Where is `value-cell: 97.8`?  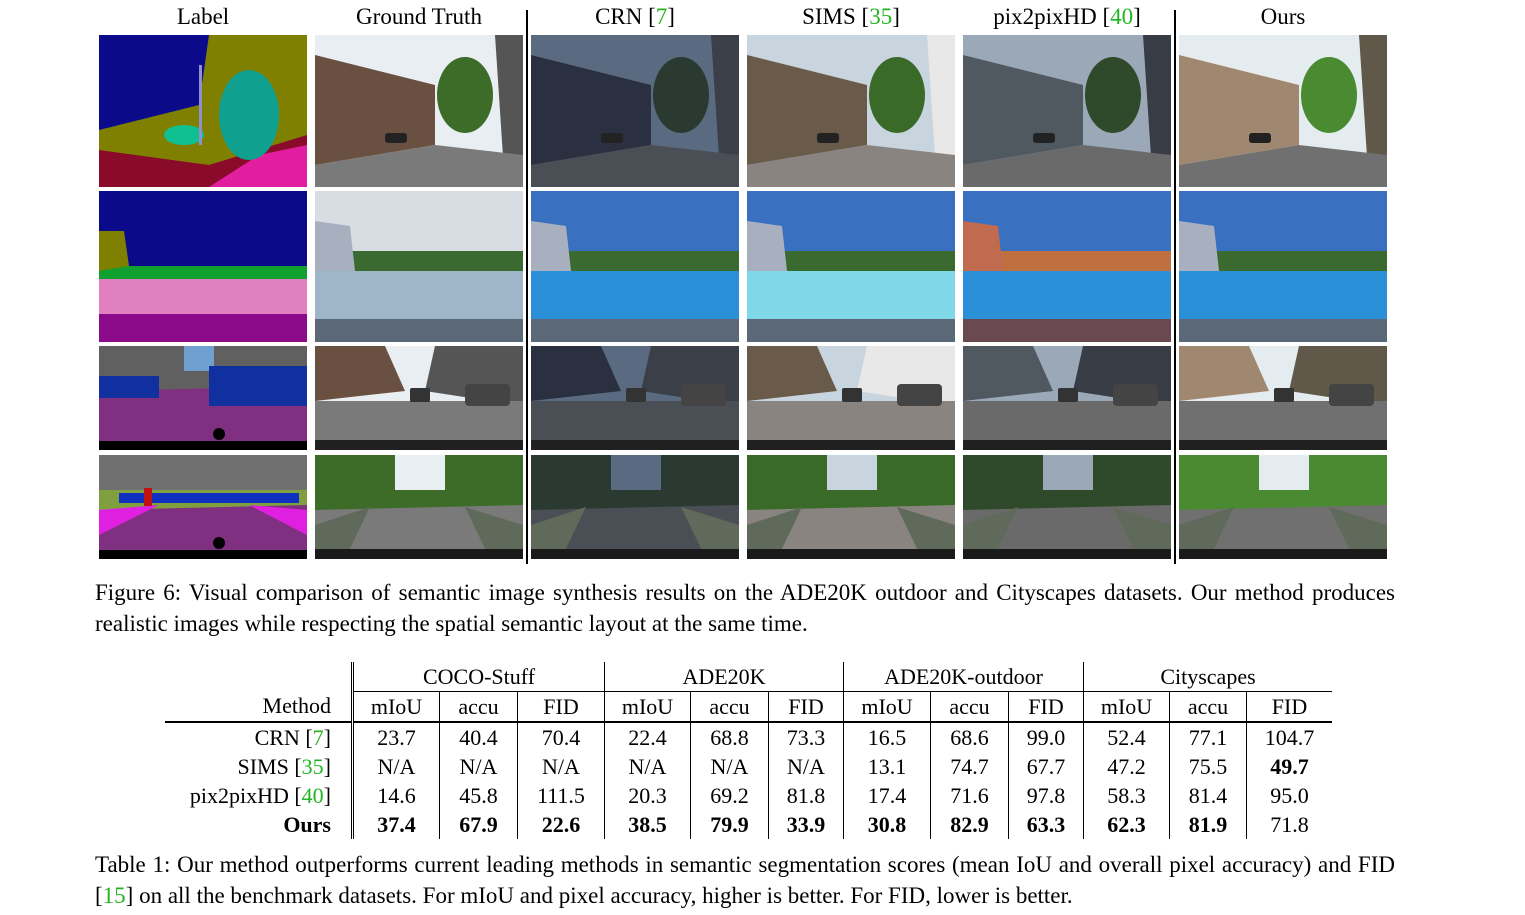 value-cell: 97.8 is located at coordinates (1046, 795).